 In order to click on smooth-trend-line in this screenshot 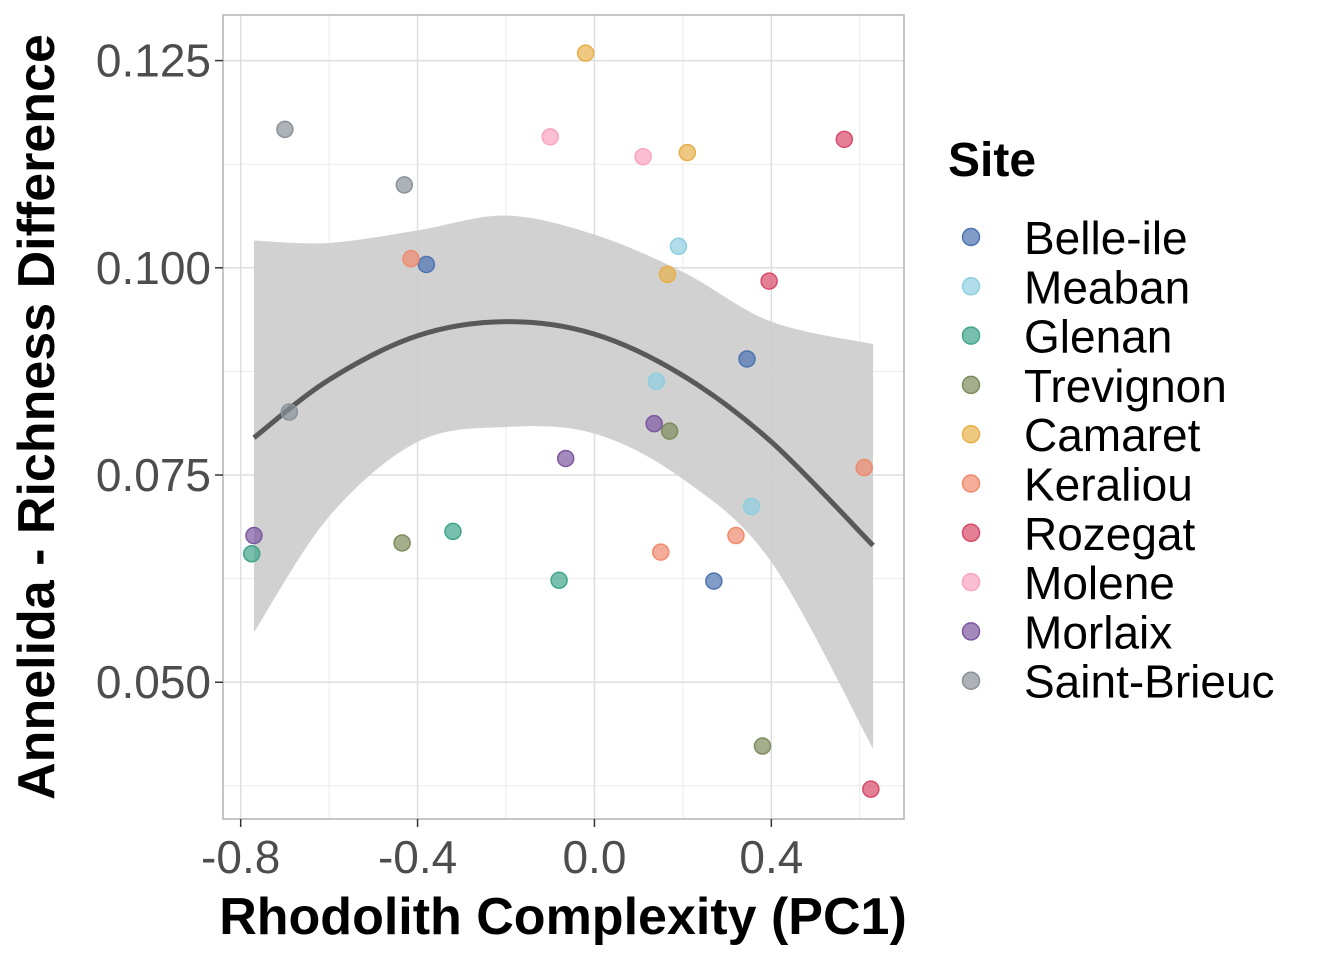, I will do `click(563, 433)`.